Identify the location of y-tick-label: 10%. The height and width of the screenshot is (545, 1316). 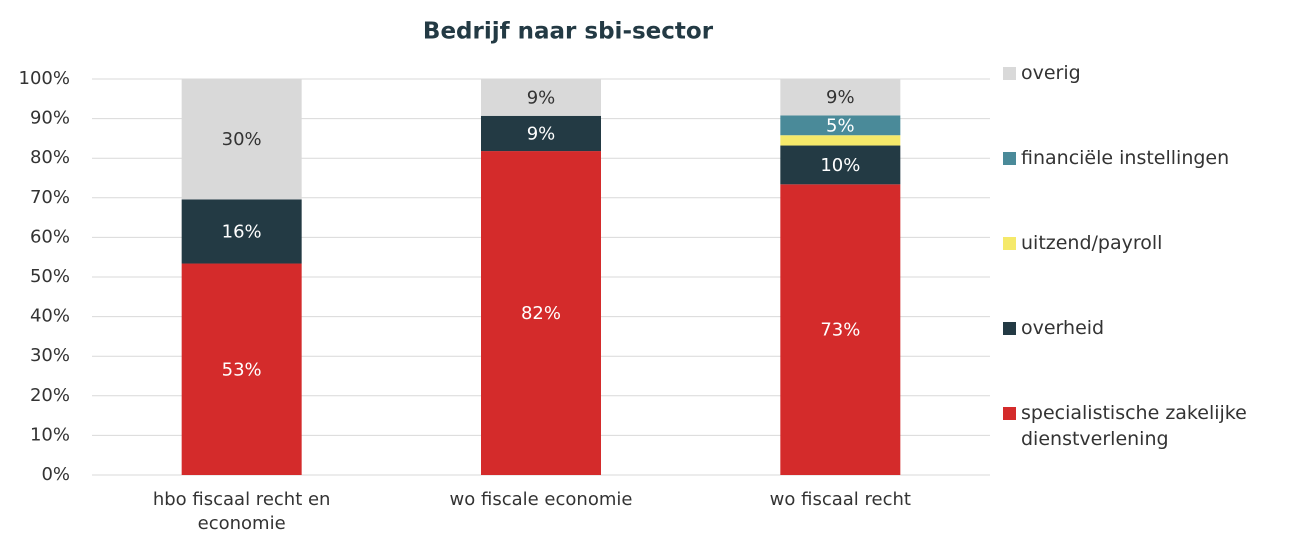
(50, 434).